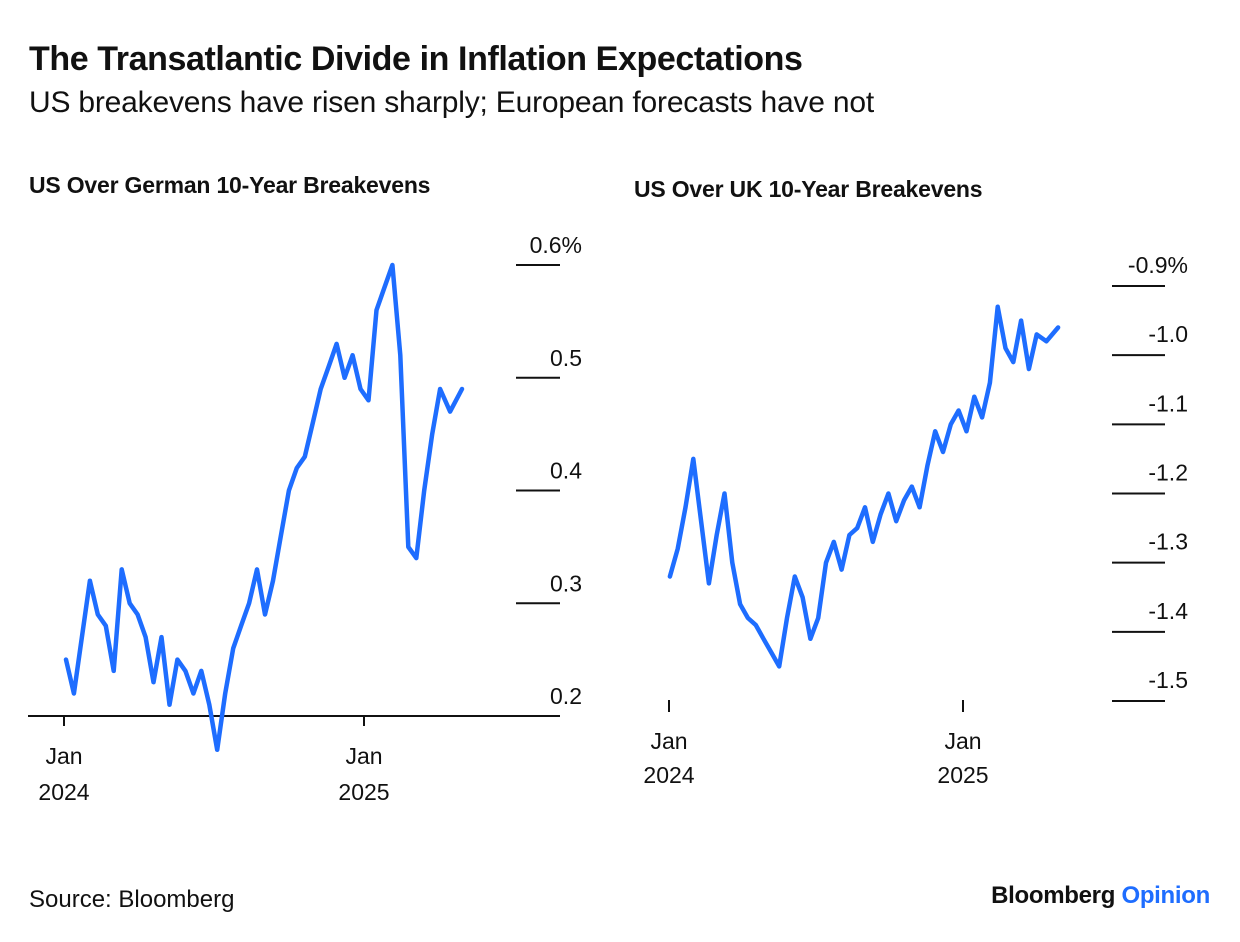 This screenshot has height=942, width=1240. I want to click on source-note: Source: Bloomberg, so click(132, 899).